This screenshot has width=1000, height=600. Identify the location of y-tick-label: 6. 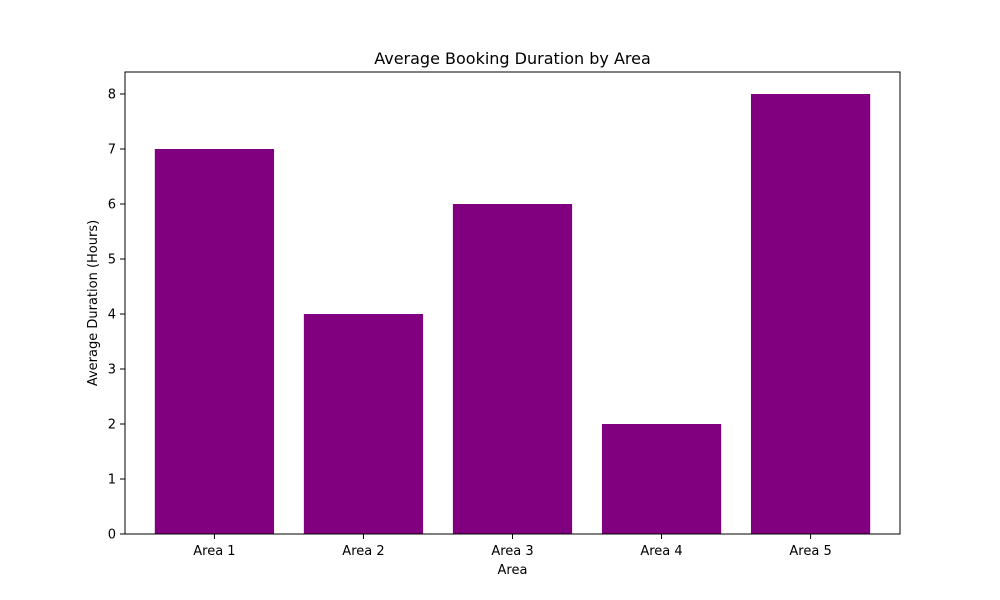
(112, 205).